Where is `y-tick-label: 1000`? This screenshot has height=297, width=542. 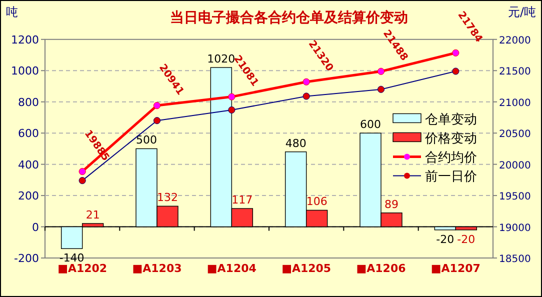 y-tick-label: 1000 is located at coordinates (25, 71).